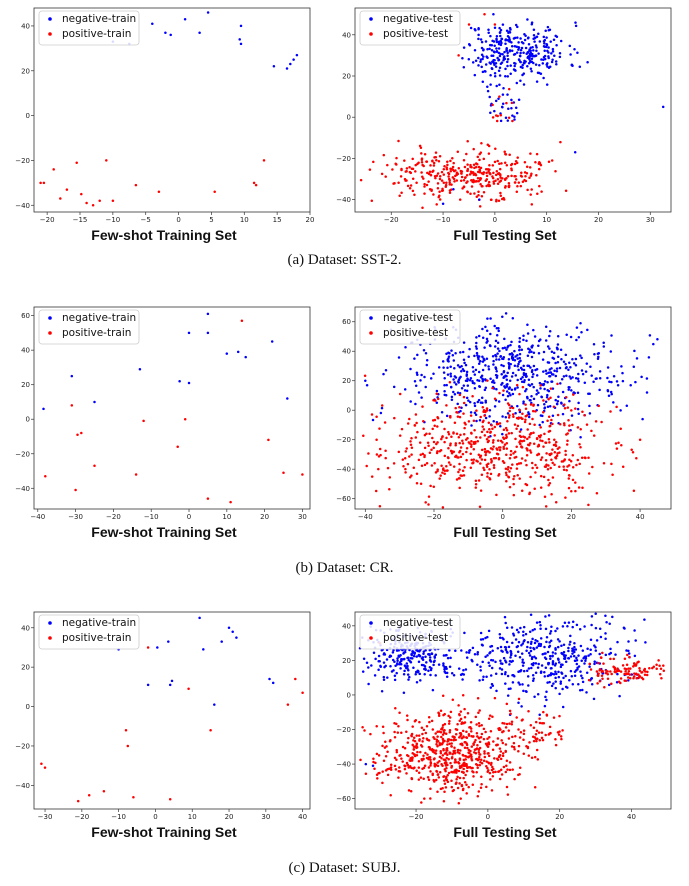 This screenshot has width=689, height=886. What do you see at coordinates (495, 220) in the screenshot?
I see `x-tick-label: 0` at bounding box center [495, 220].